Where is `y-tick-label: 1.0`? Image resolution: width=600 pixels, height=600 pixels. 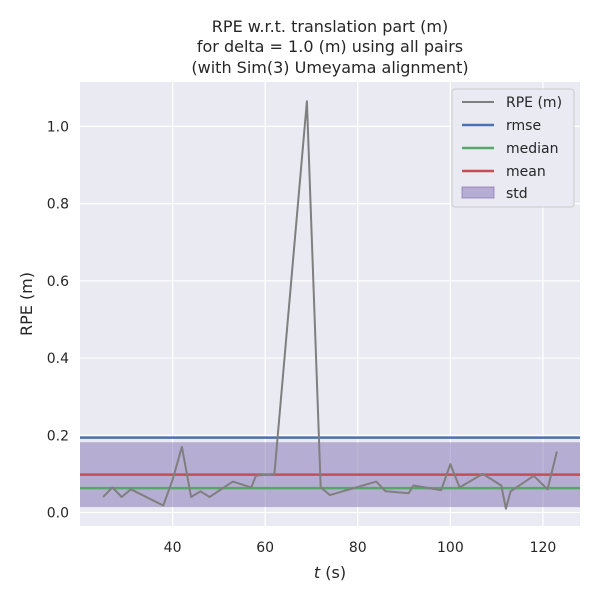 y-tick-label: 1.0 is located at coordinates (58, 127).